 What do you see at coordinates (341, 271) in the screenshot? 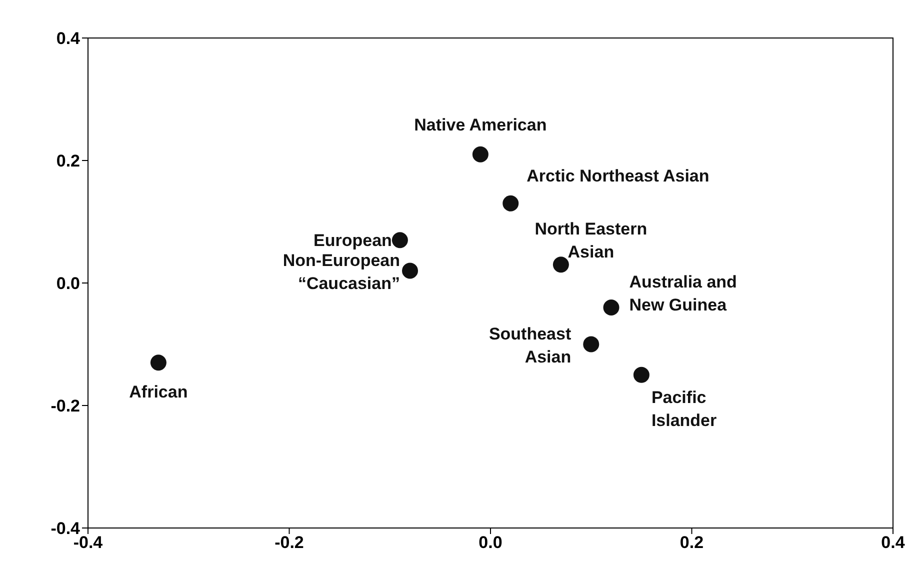
I see `annotation: Non-European “Caucasian”` at bounding box center [341, 271].